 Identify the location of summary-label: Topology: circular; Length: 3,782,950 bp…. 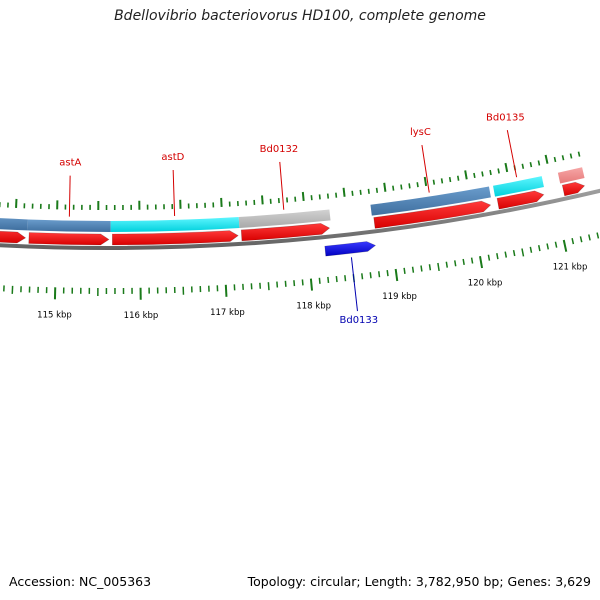
(419, 581).